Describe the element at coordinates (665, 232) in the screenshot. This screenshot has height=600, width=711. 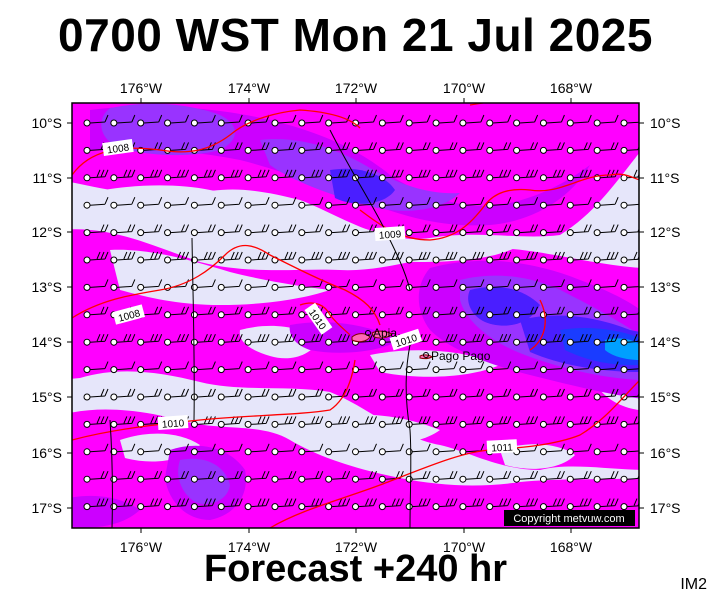
I see `lat-label-right-12: 12°S` at that location.